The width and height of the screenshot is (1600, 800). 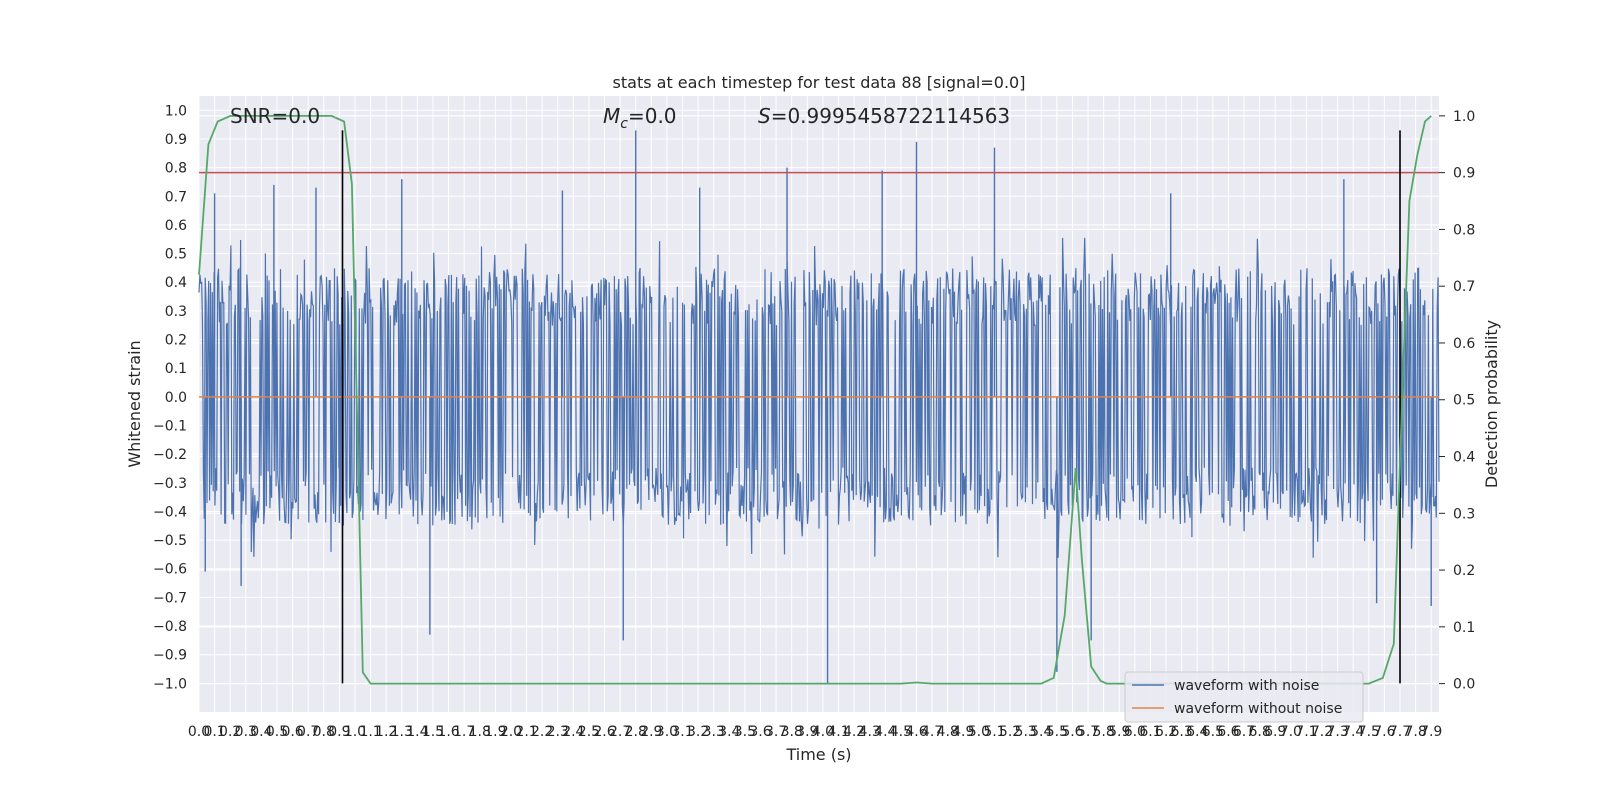 What do you see at coordinates (176, 169) in the screenshot?
I see `y-tick-label: 0.8` at bounding box center [176, 169].